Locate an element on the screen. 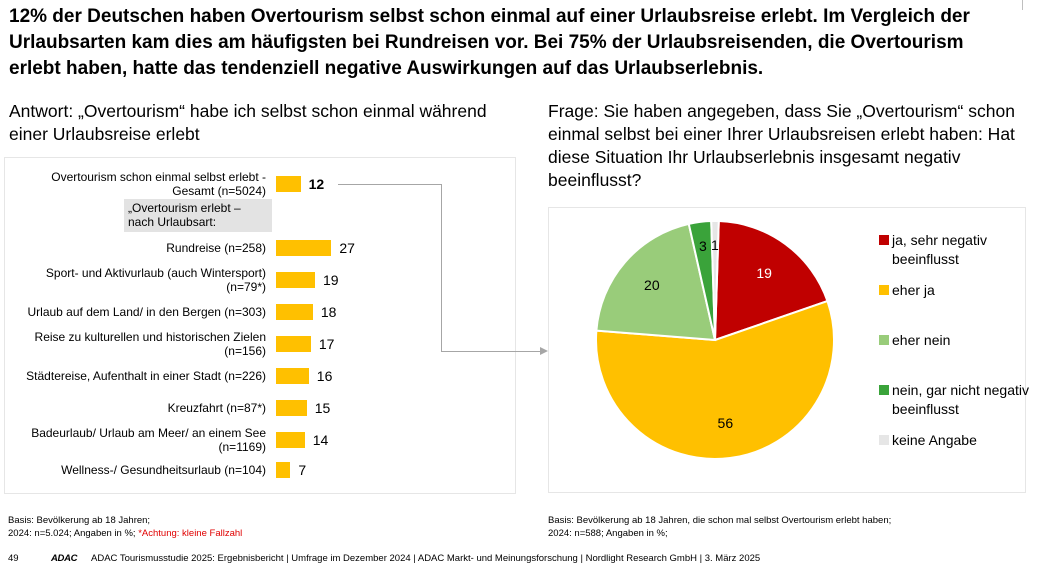 The image size is (1038, 576). basis-left-text: 2024: n=5.024; Angaben in %; is located at coordinates (73, 533).